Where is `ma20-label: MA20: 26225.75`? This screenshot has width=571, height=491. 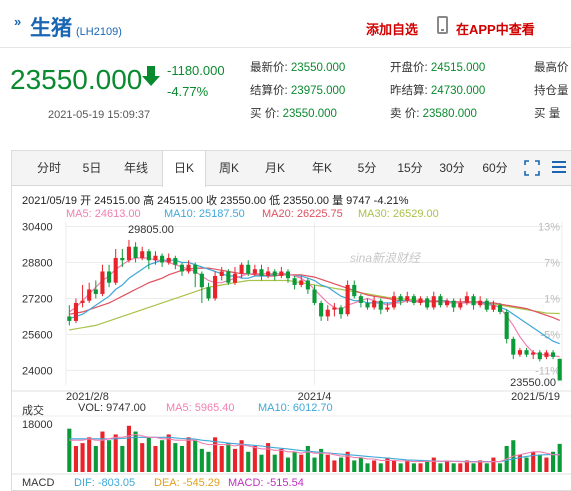
ma20-label: MA20: 26225.75 is located at coordinates (302, 214).